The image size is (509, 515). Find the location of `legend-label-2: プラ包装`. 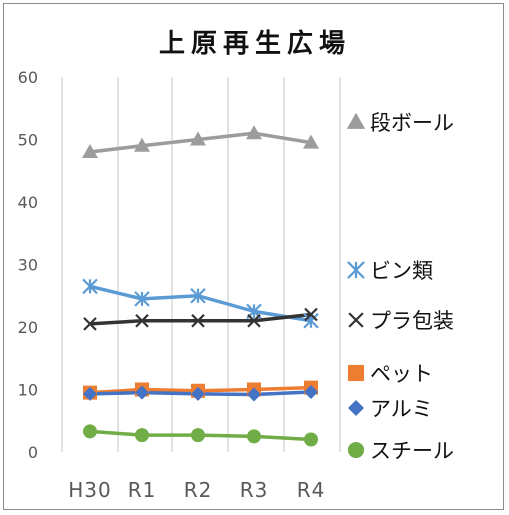

legend-label-2: プラ包装 is located at coordinates (412, 321).